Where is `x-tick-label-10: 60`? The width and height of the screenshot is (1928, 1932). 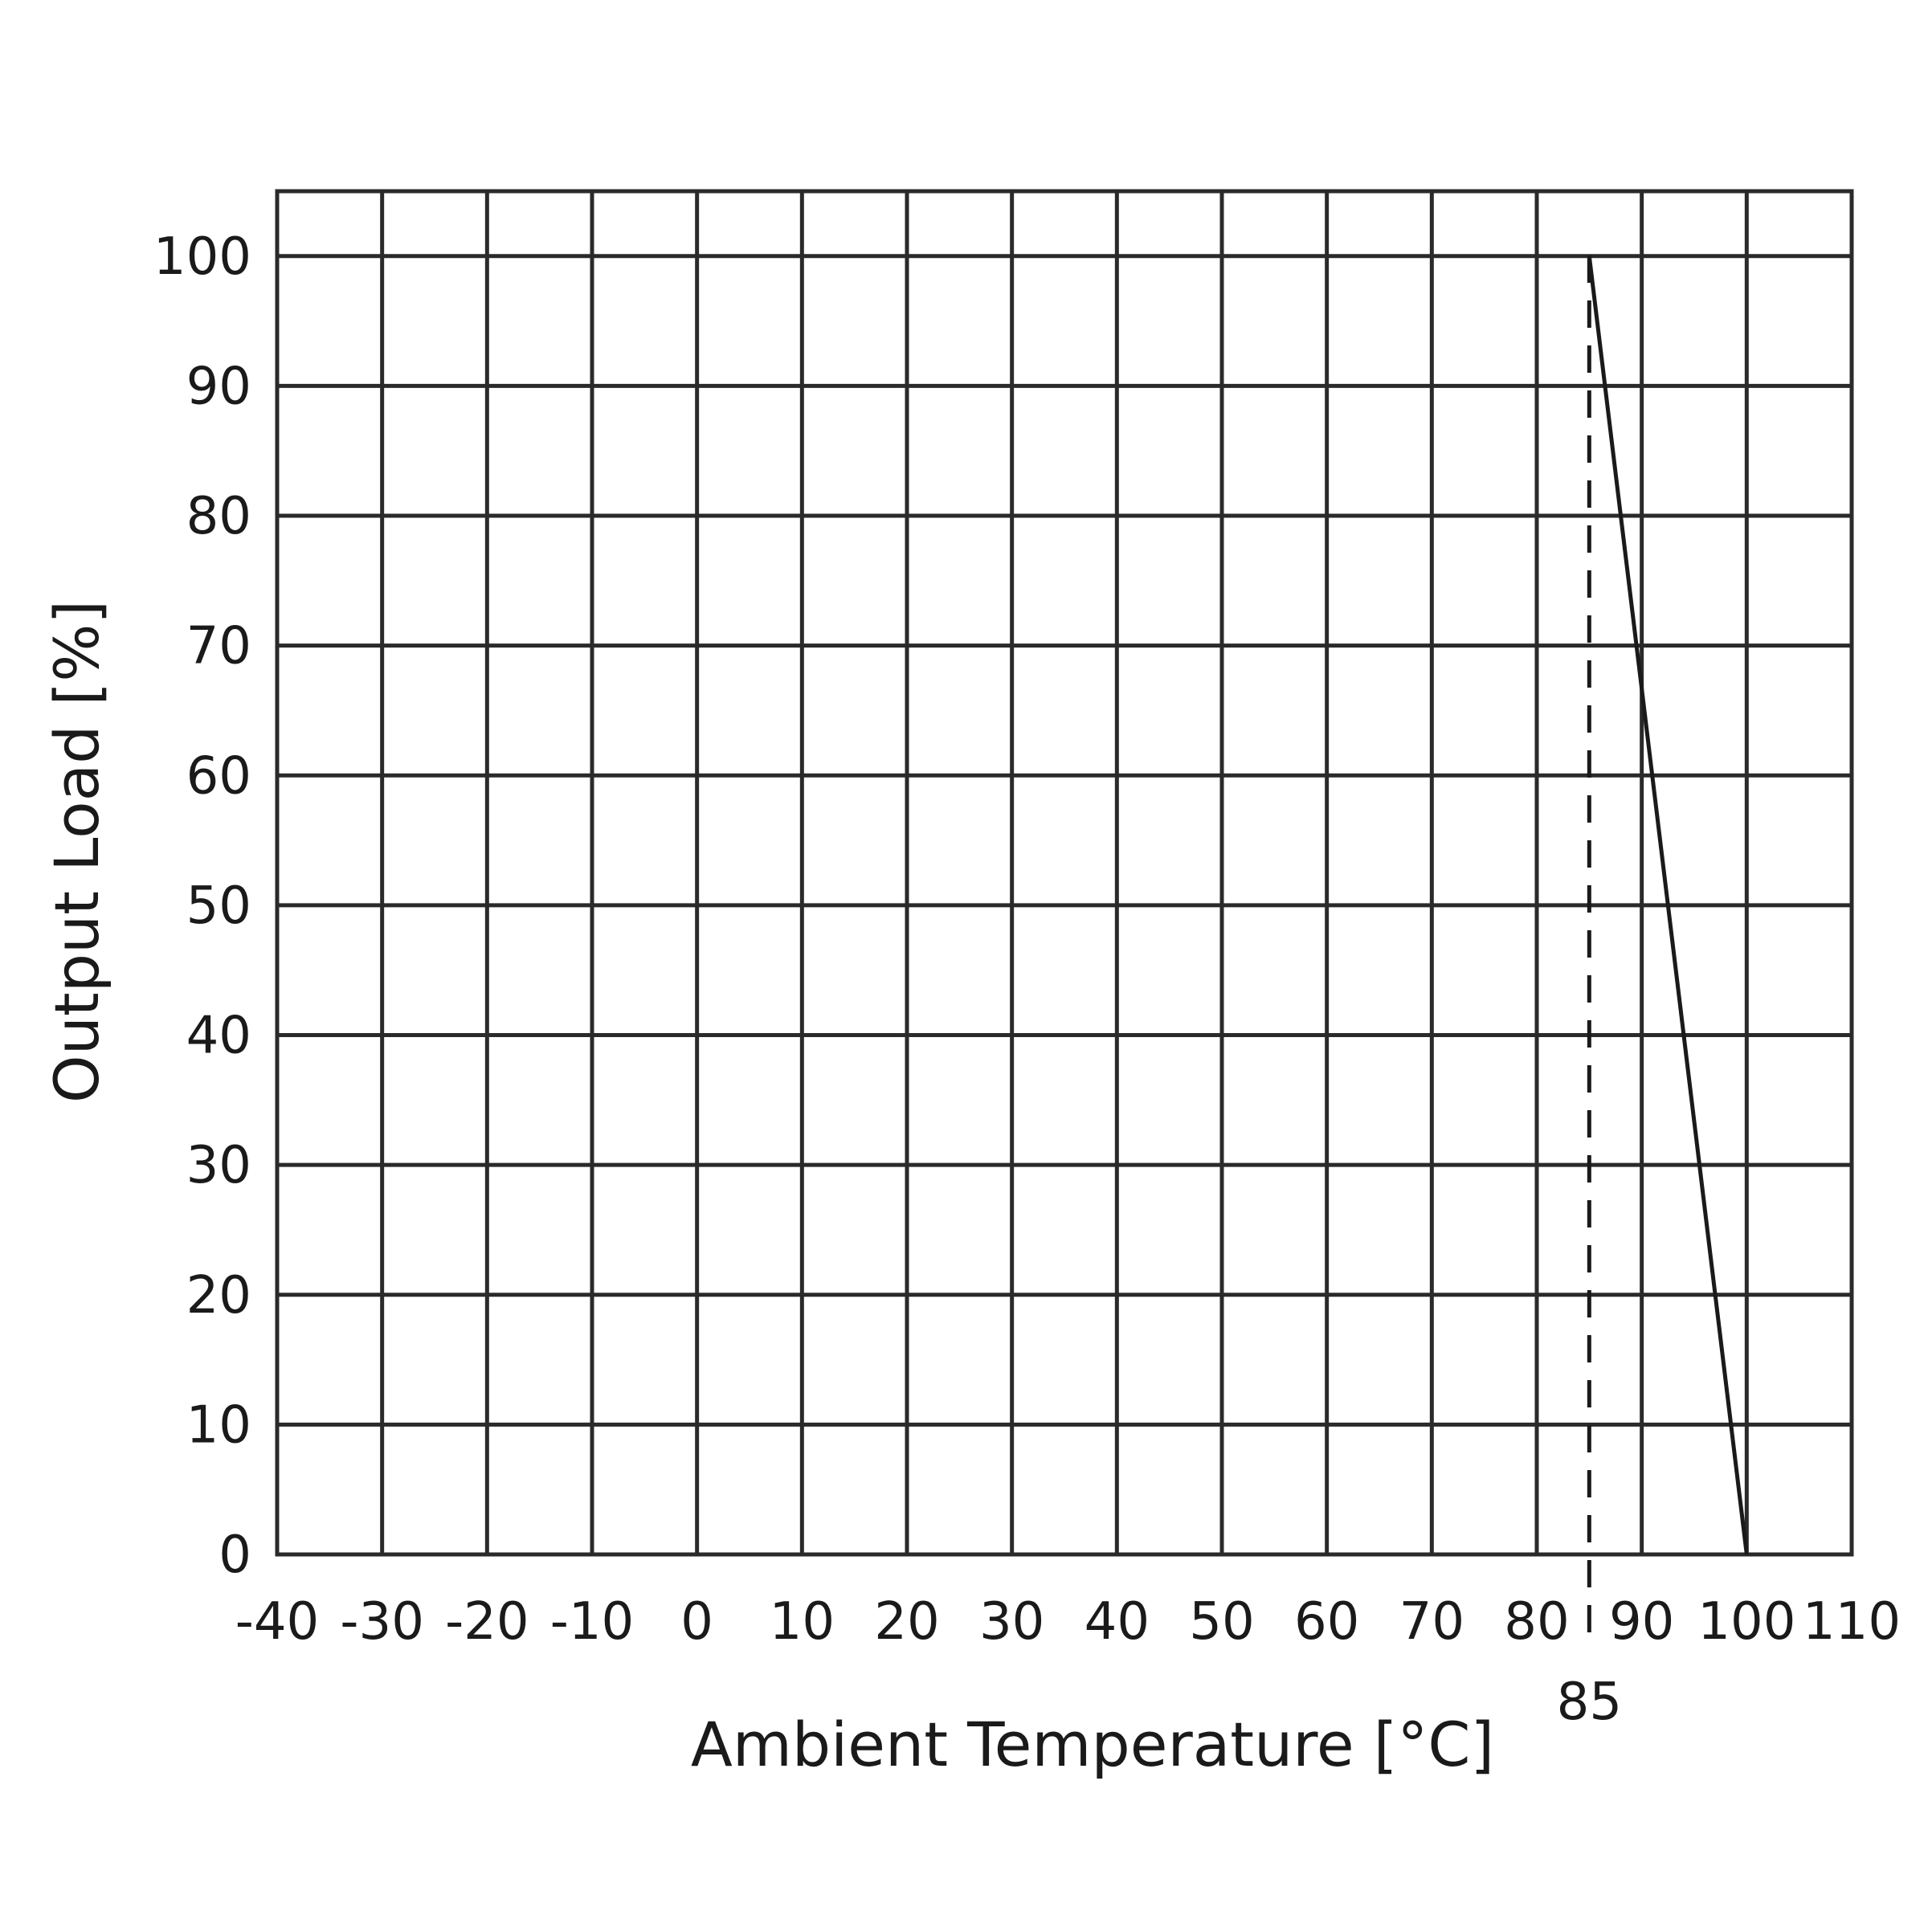
x-tick-label-10: 60 is located at coordinates (1326, 1622).